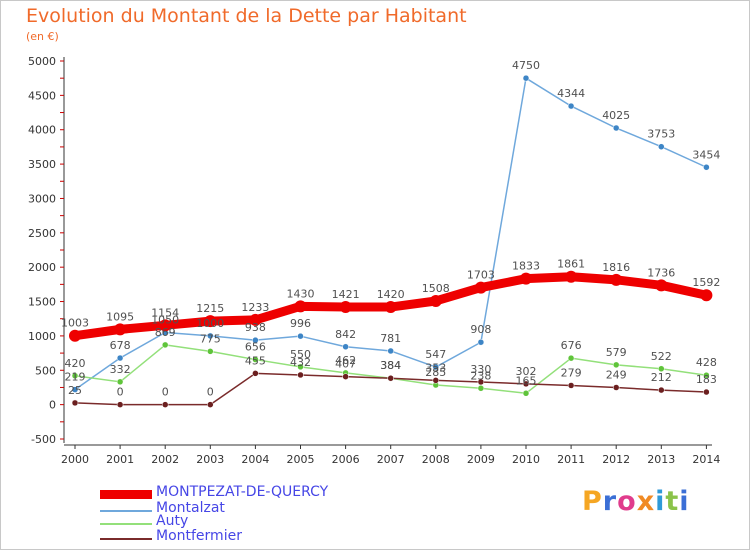  I want to click on data-label-auty: 579, so click(616, 352).